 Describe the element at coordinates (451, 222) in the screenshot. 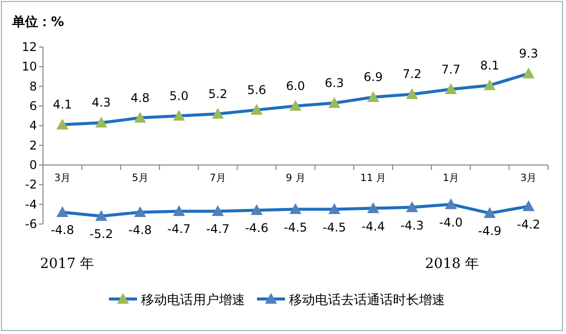

I see `data-label: -4.0` at that location.